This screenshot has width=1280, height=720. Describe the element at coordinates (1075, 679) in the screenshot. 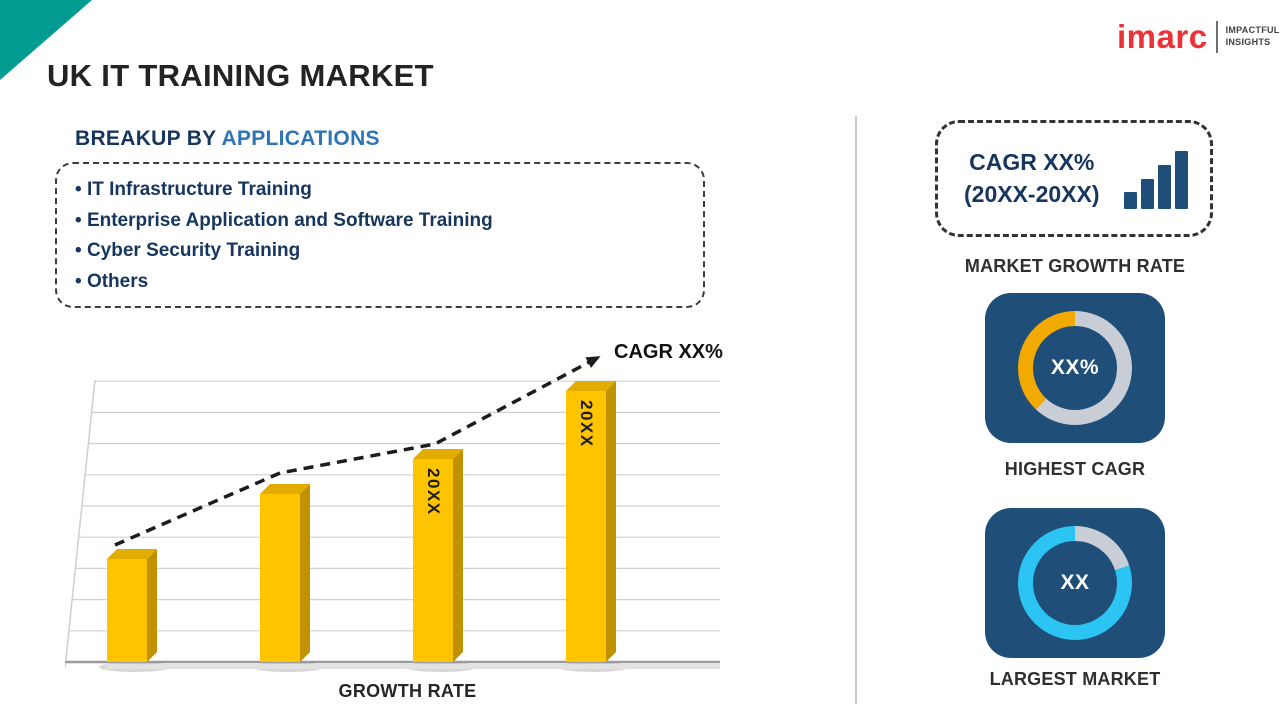

I see `largest-market-label: LARGEST MARKET` at that location.